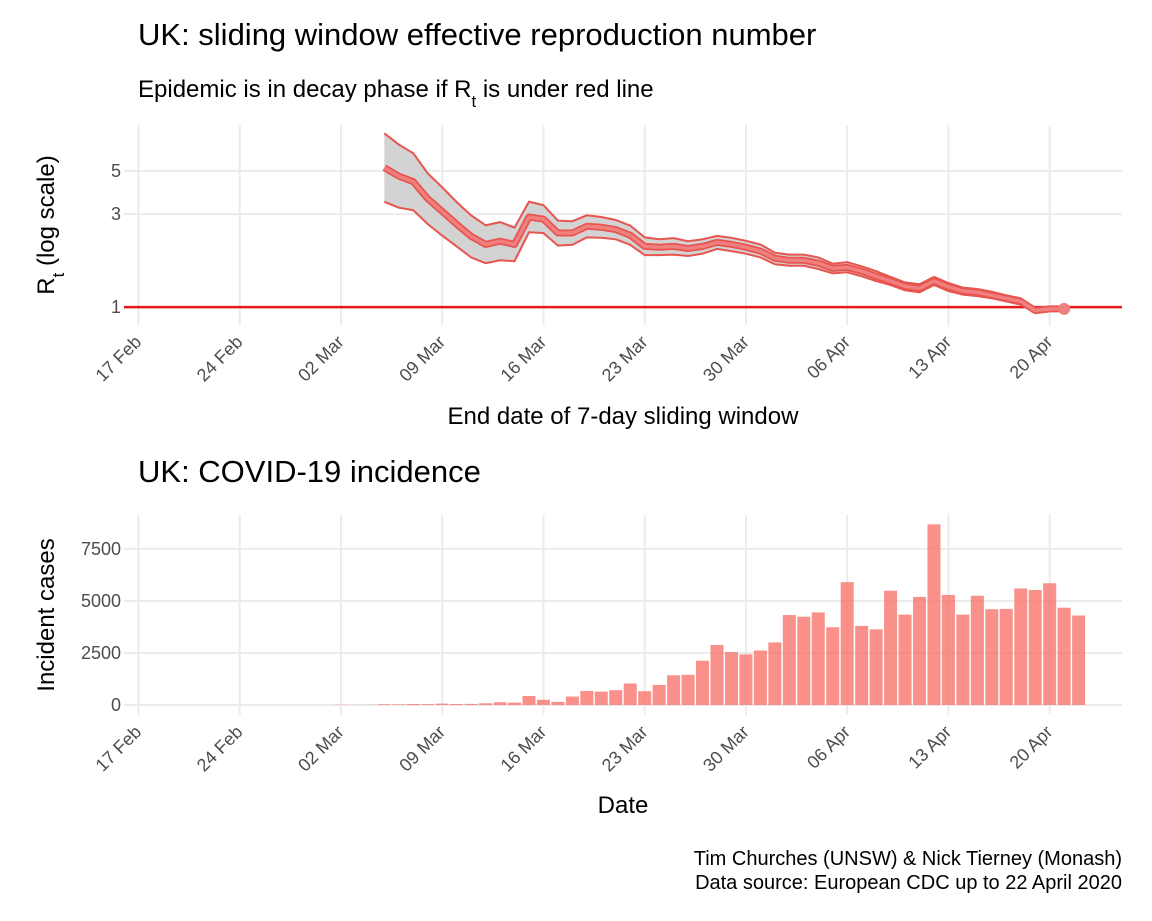 This screenshot has width=1152, height=921. I want to click on y-tick-label: 3, so click(116, 214).